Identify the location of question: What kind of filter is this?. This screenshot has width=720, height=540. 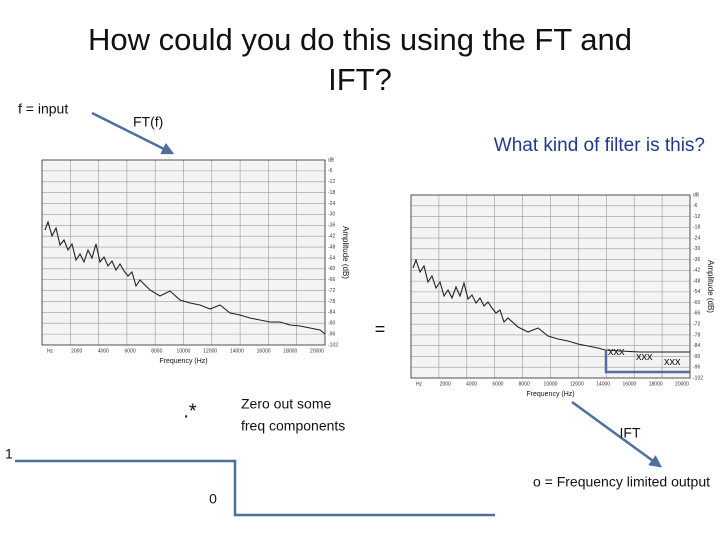
(599, 145).